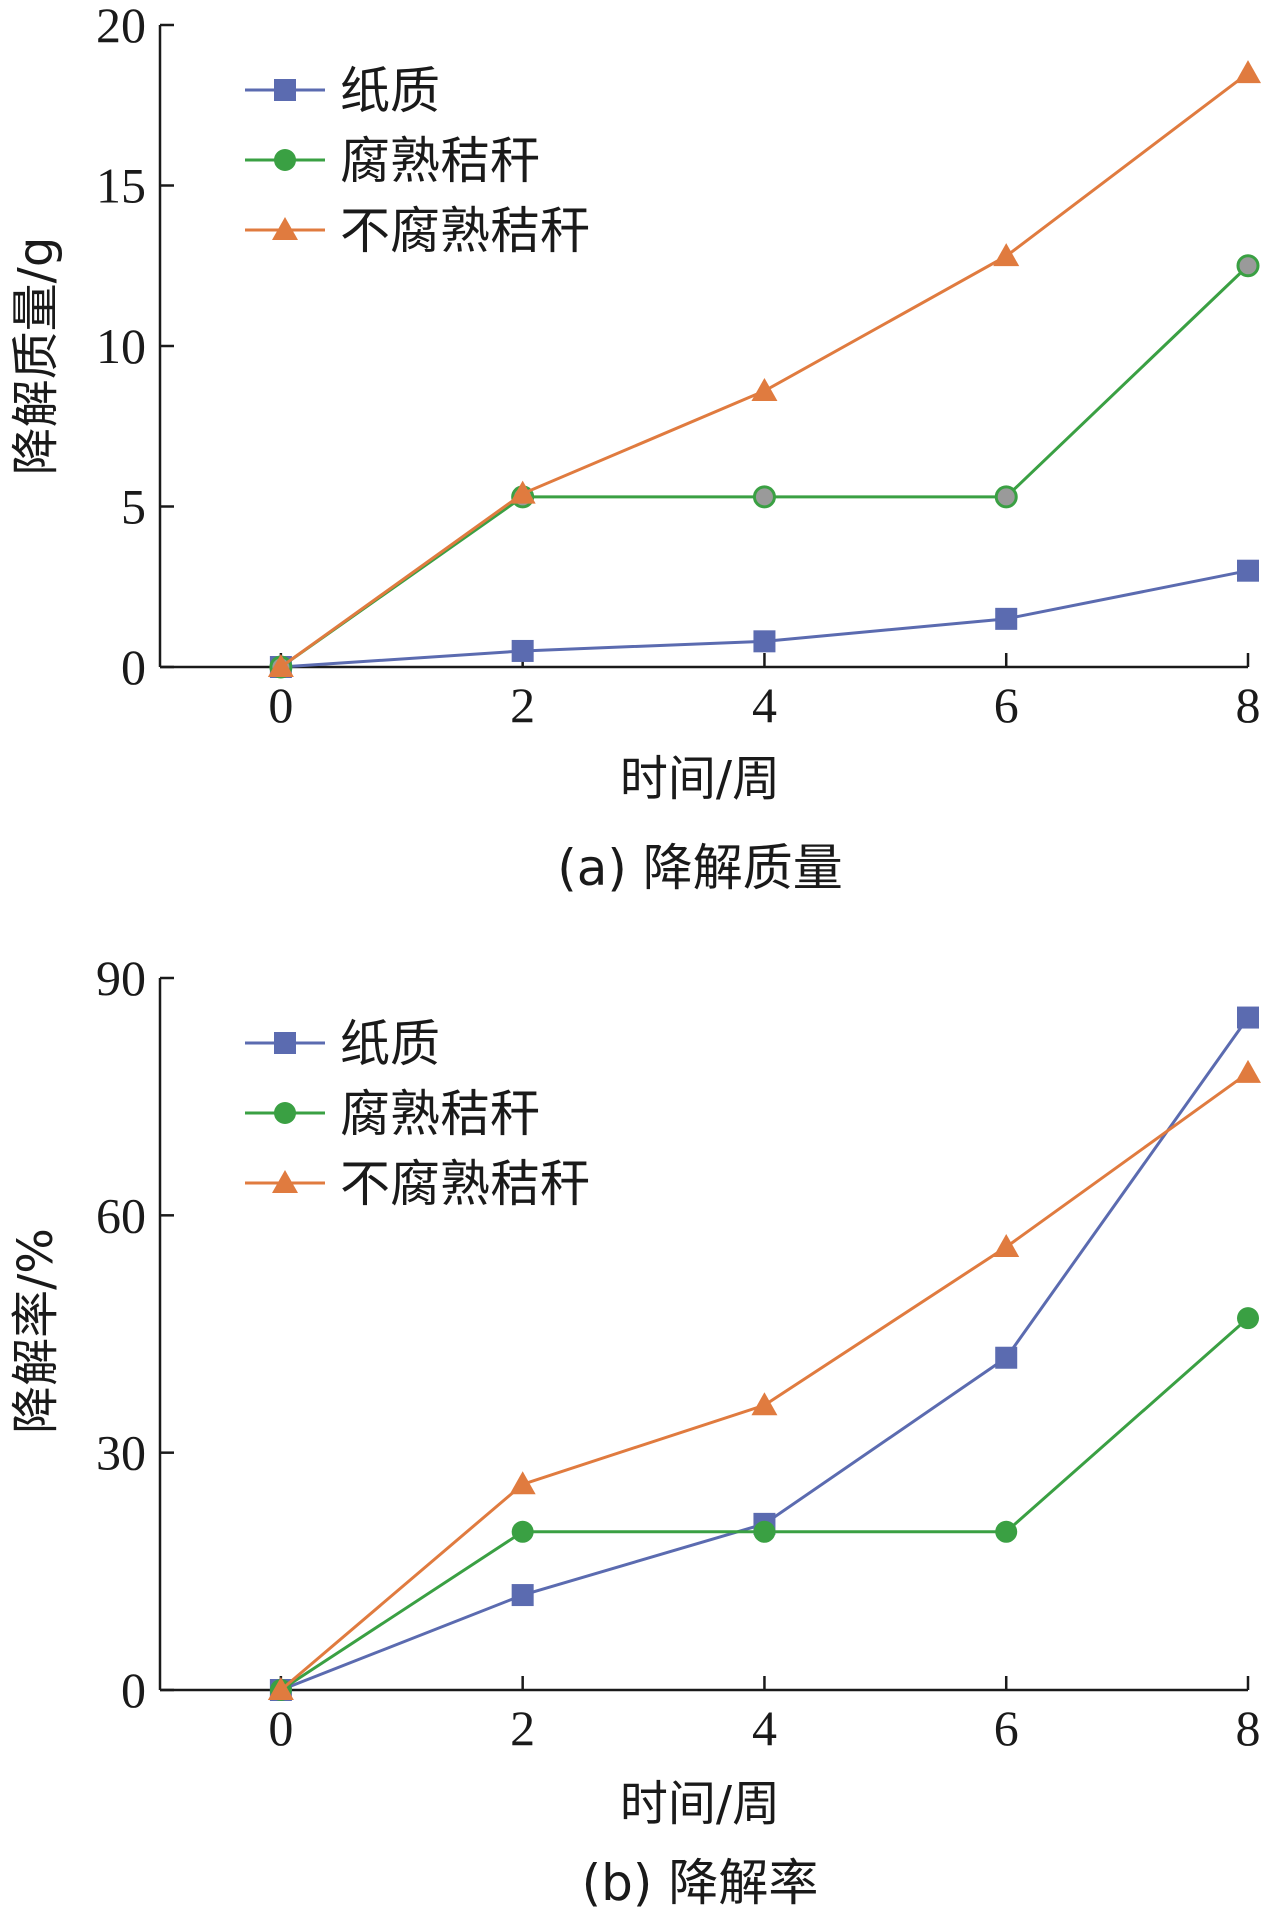 Image resolution: width=1264 pixels, height=1921 pixels. I want to click on chart-b-legend-marker-paper, so click(285, 1043).